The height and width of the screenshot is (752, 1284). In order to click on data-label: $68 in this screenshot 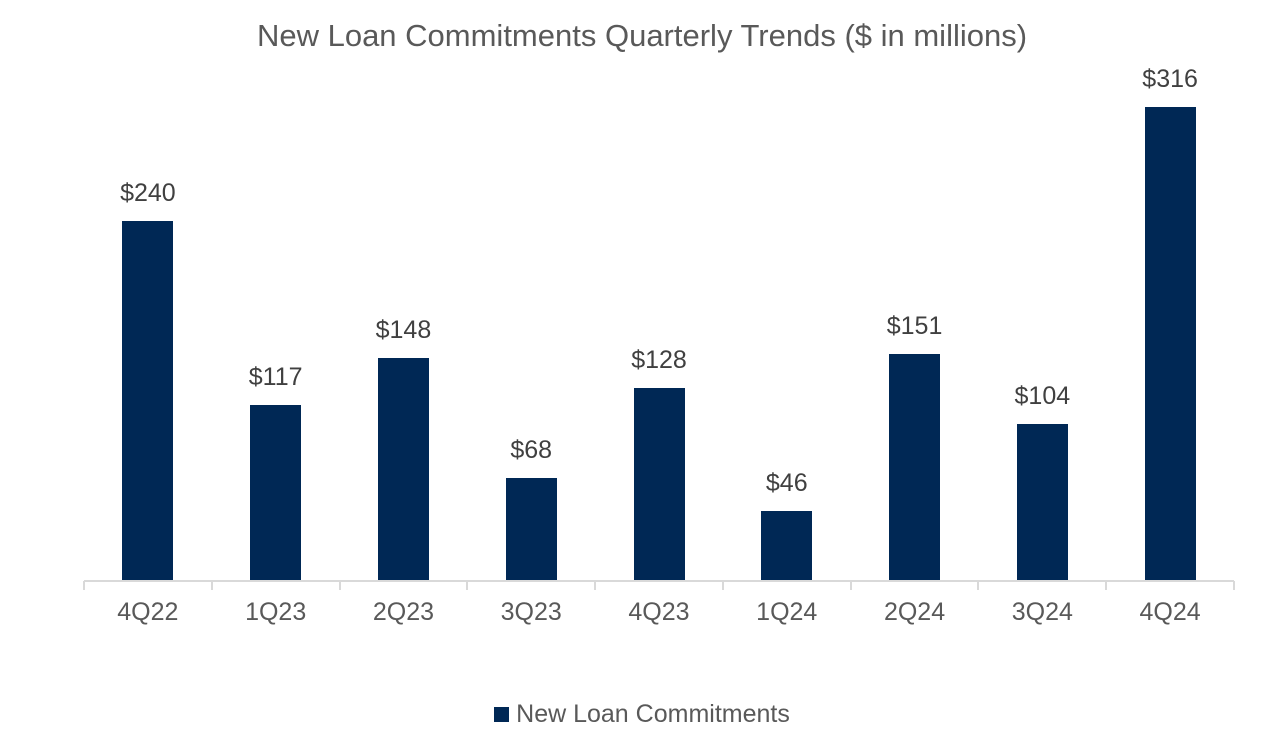, I will do `click(531, 450)`.